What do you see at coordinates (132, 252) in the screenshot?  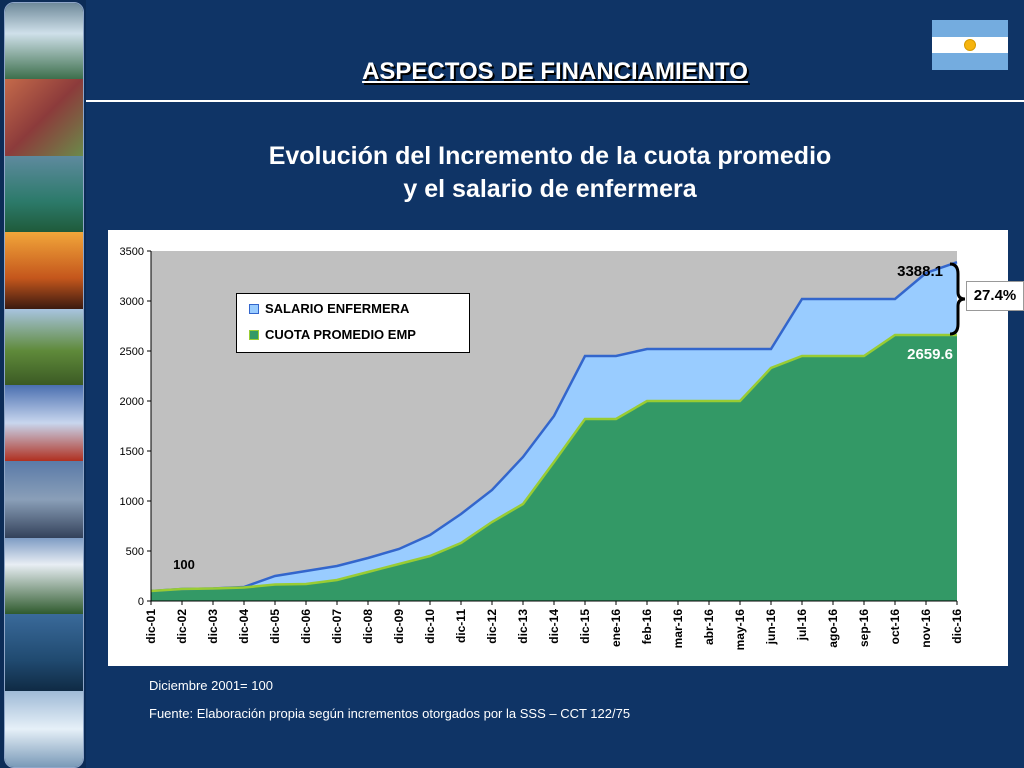 I see `y-tick-label: 3500` at bounding box center [132, 252].